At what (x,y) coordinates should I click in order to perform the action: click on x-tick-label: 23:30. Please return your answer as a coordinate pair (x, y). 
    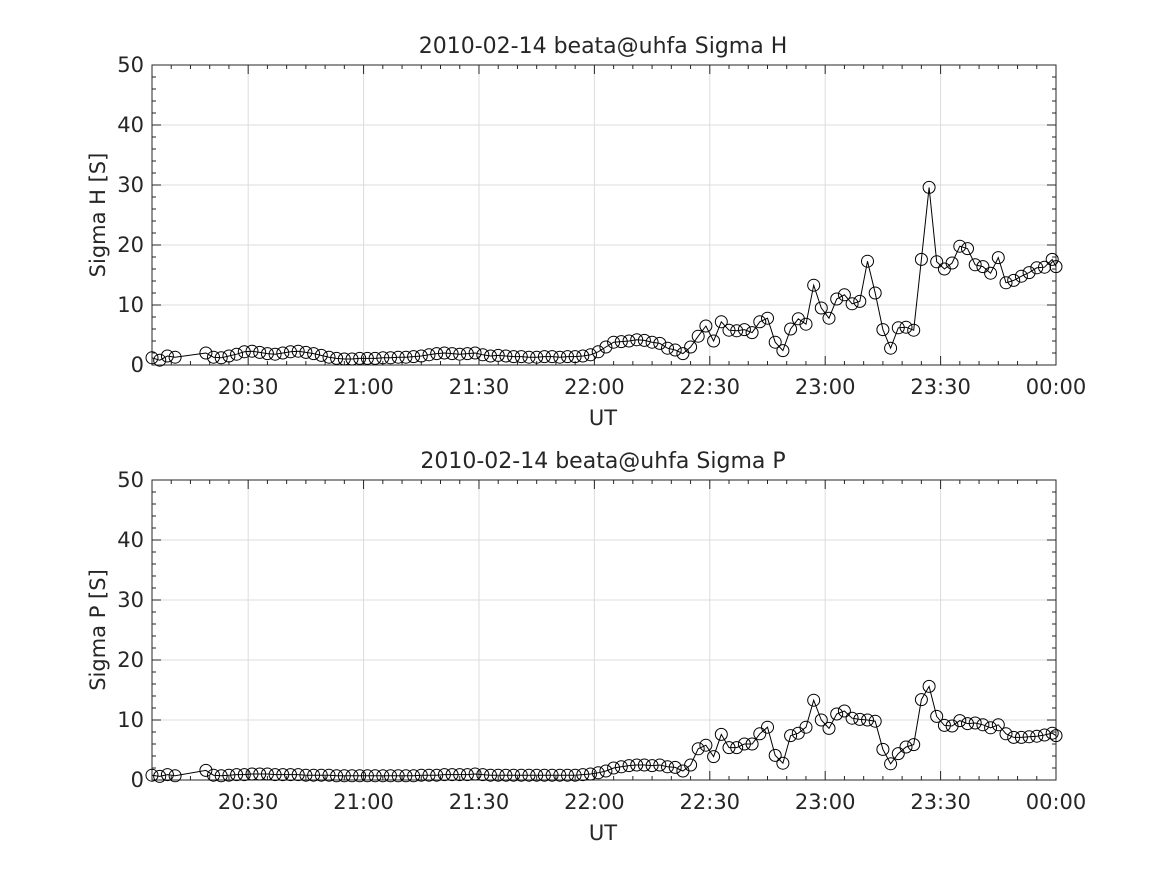
    Looking at the image, I should click on (940, 387).